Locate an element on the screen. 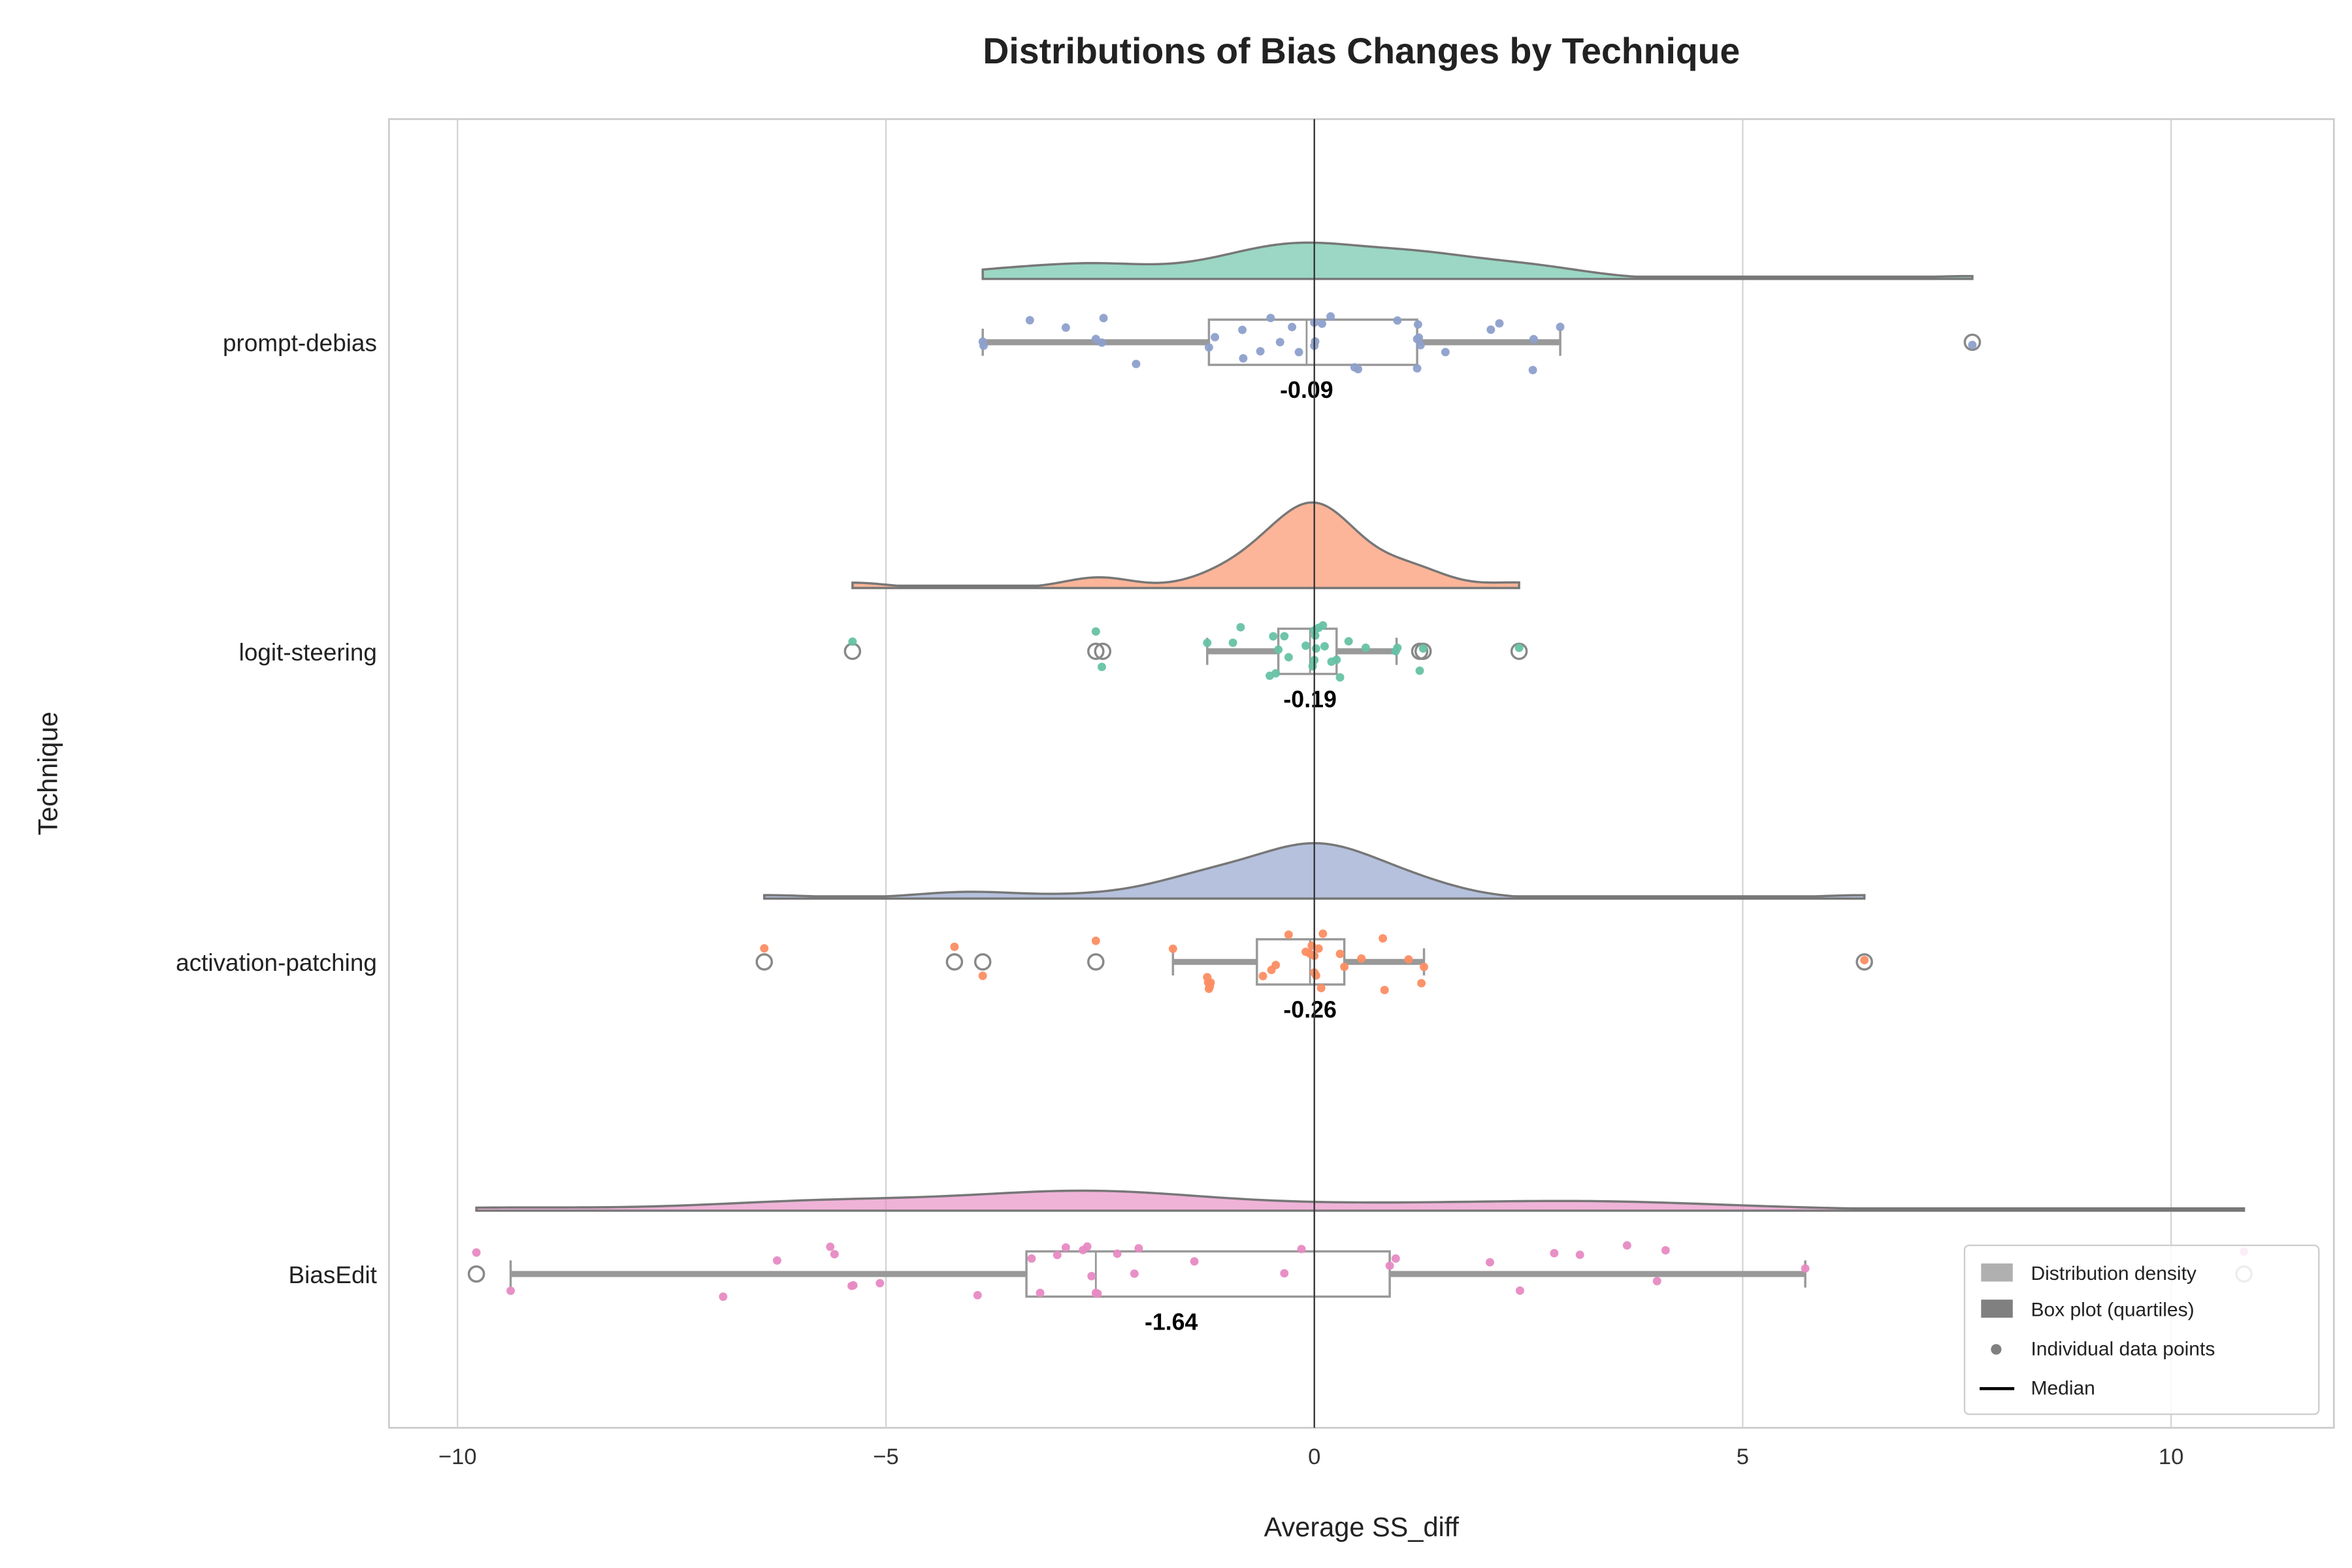 This screenshot has width=2352, height=1568. y-tick-label: BiasEdit is located at coordinates (333, 1275).